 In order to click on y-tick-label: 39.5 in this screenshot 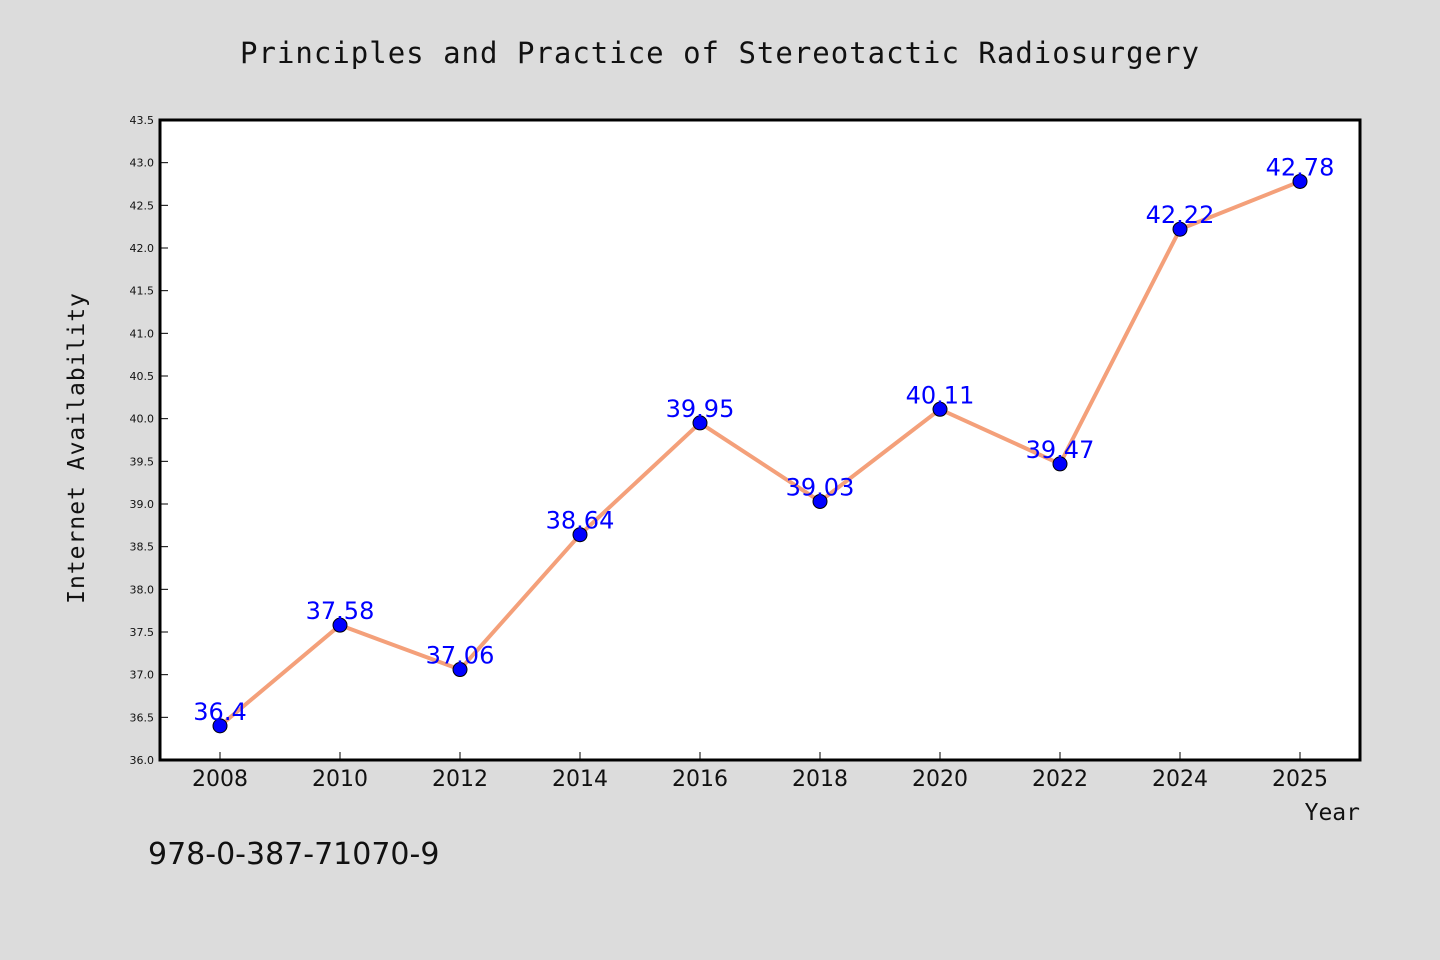, I will do `click(142, 461)`.